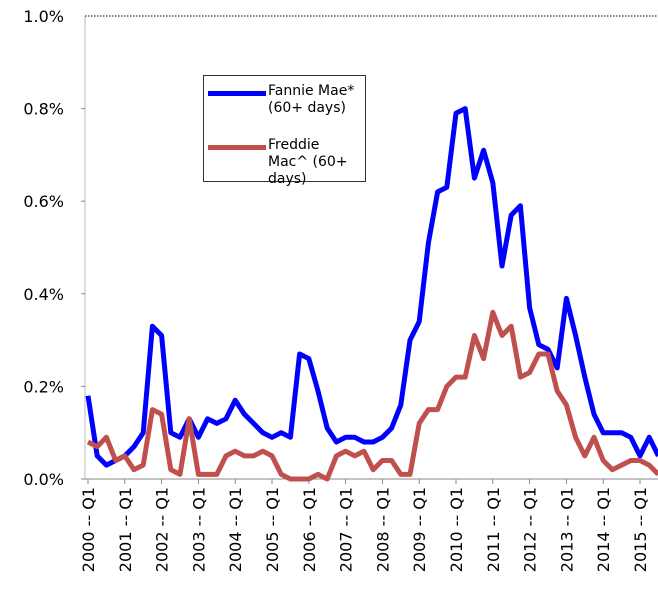 The width and height of the screenshot is (658, 593). What do you see at coordinates (43, 386) in the screenshot?
I see `y-tick-label: 0.2%` at bounding box center [43, 386].